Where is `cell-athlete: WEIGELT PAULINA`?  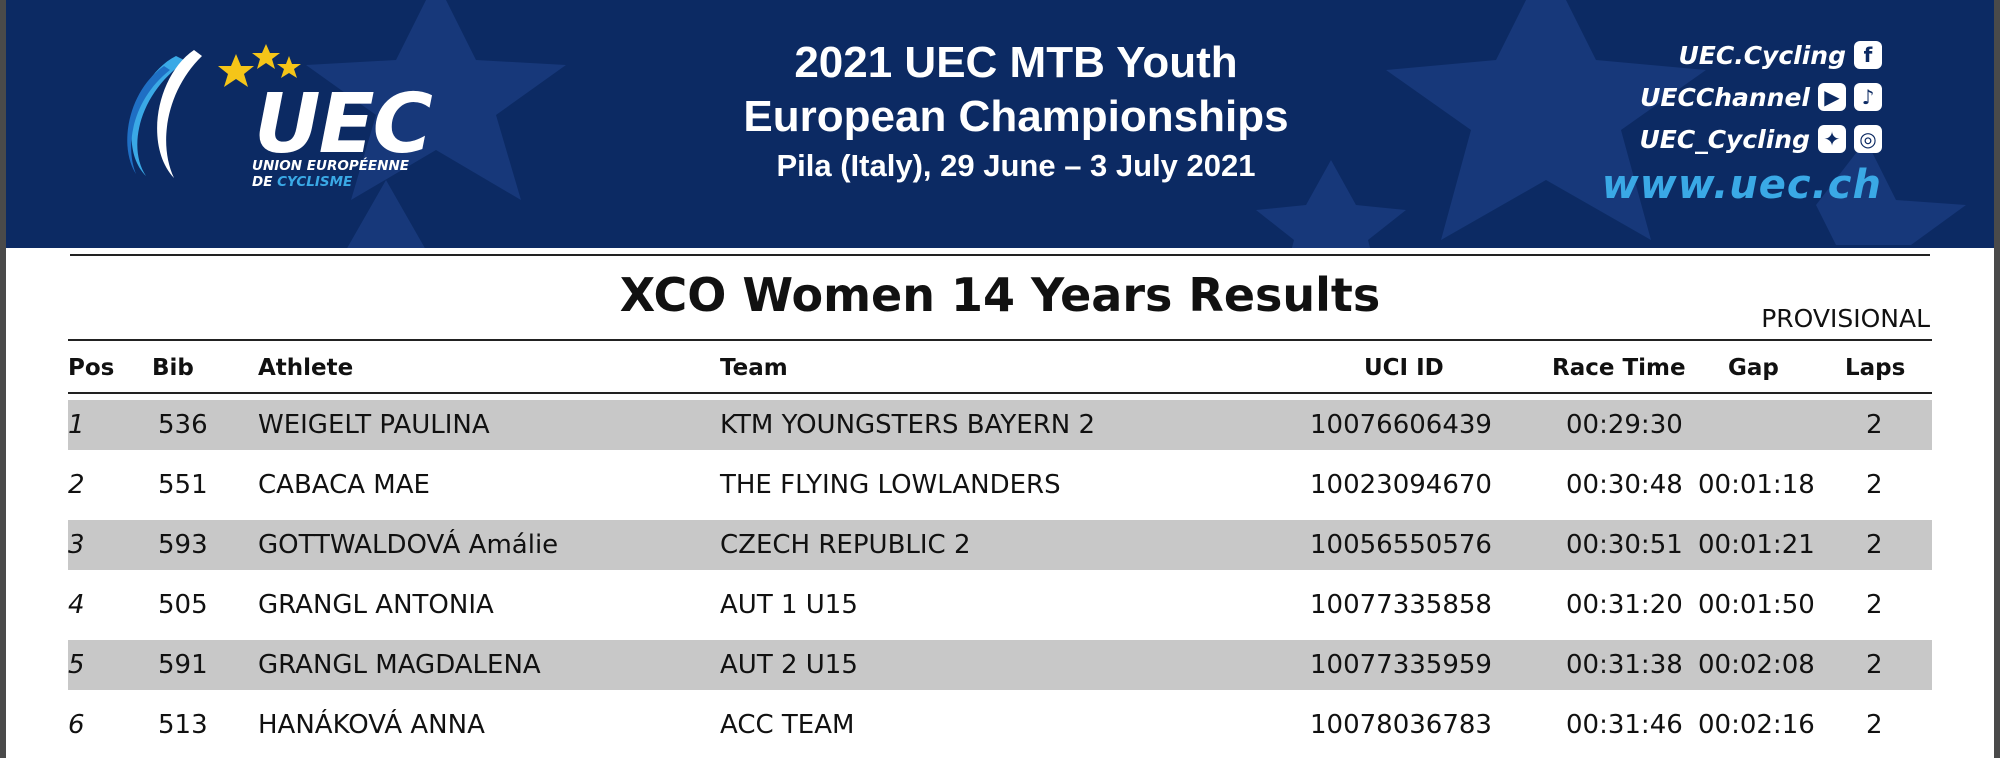 cell-athlete: WEIGELT PAULINA is located at coordinates (374, 425).